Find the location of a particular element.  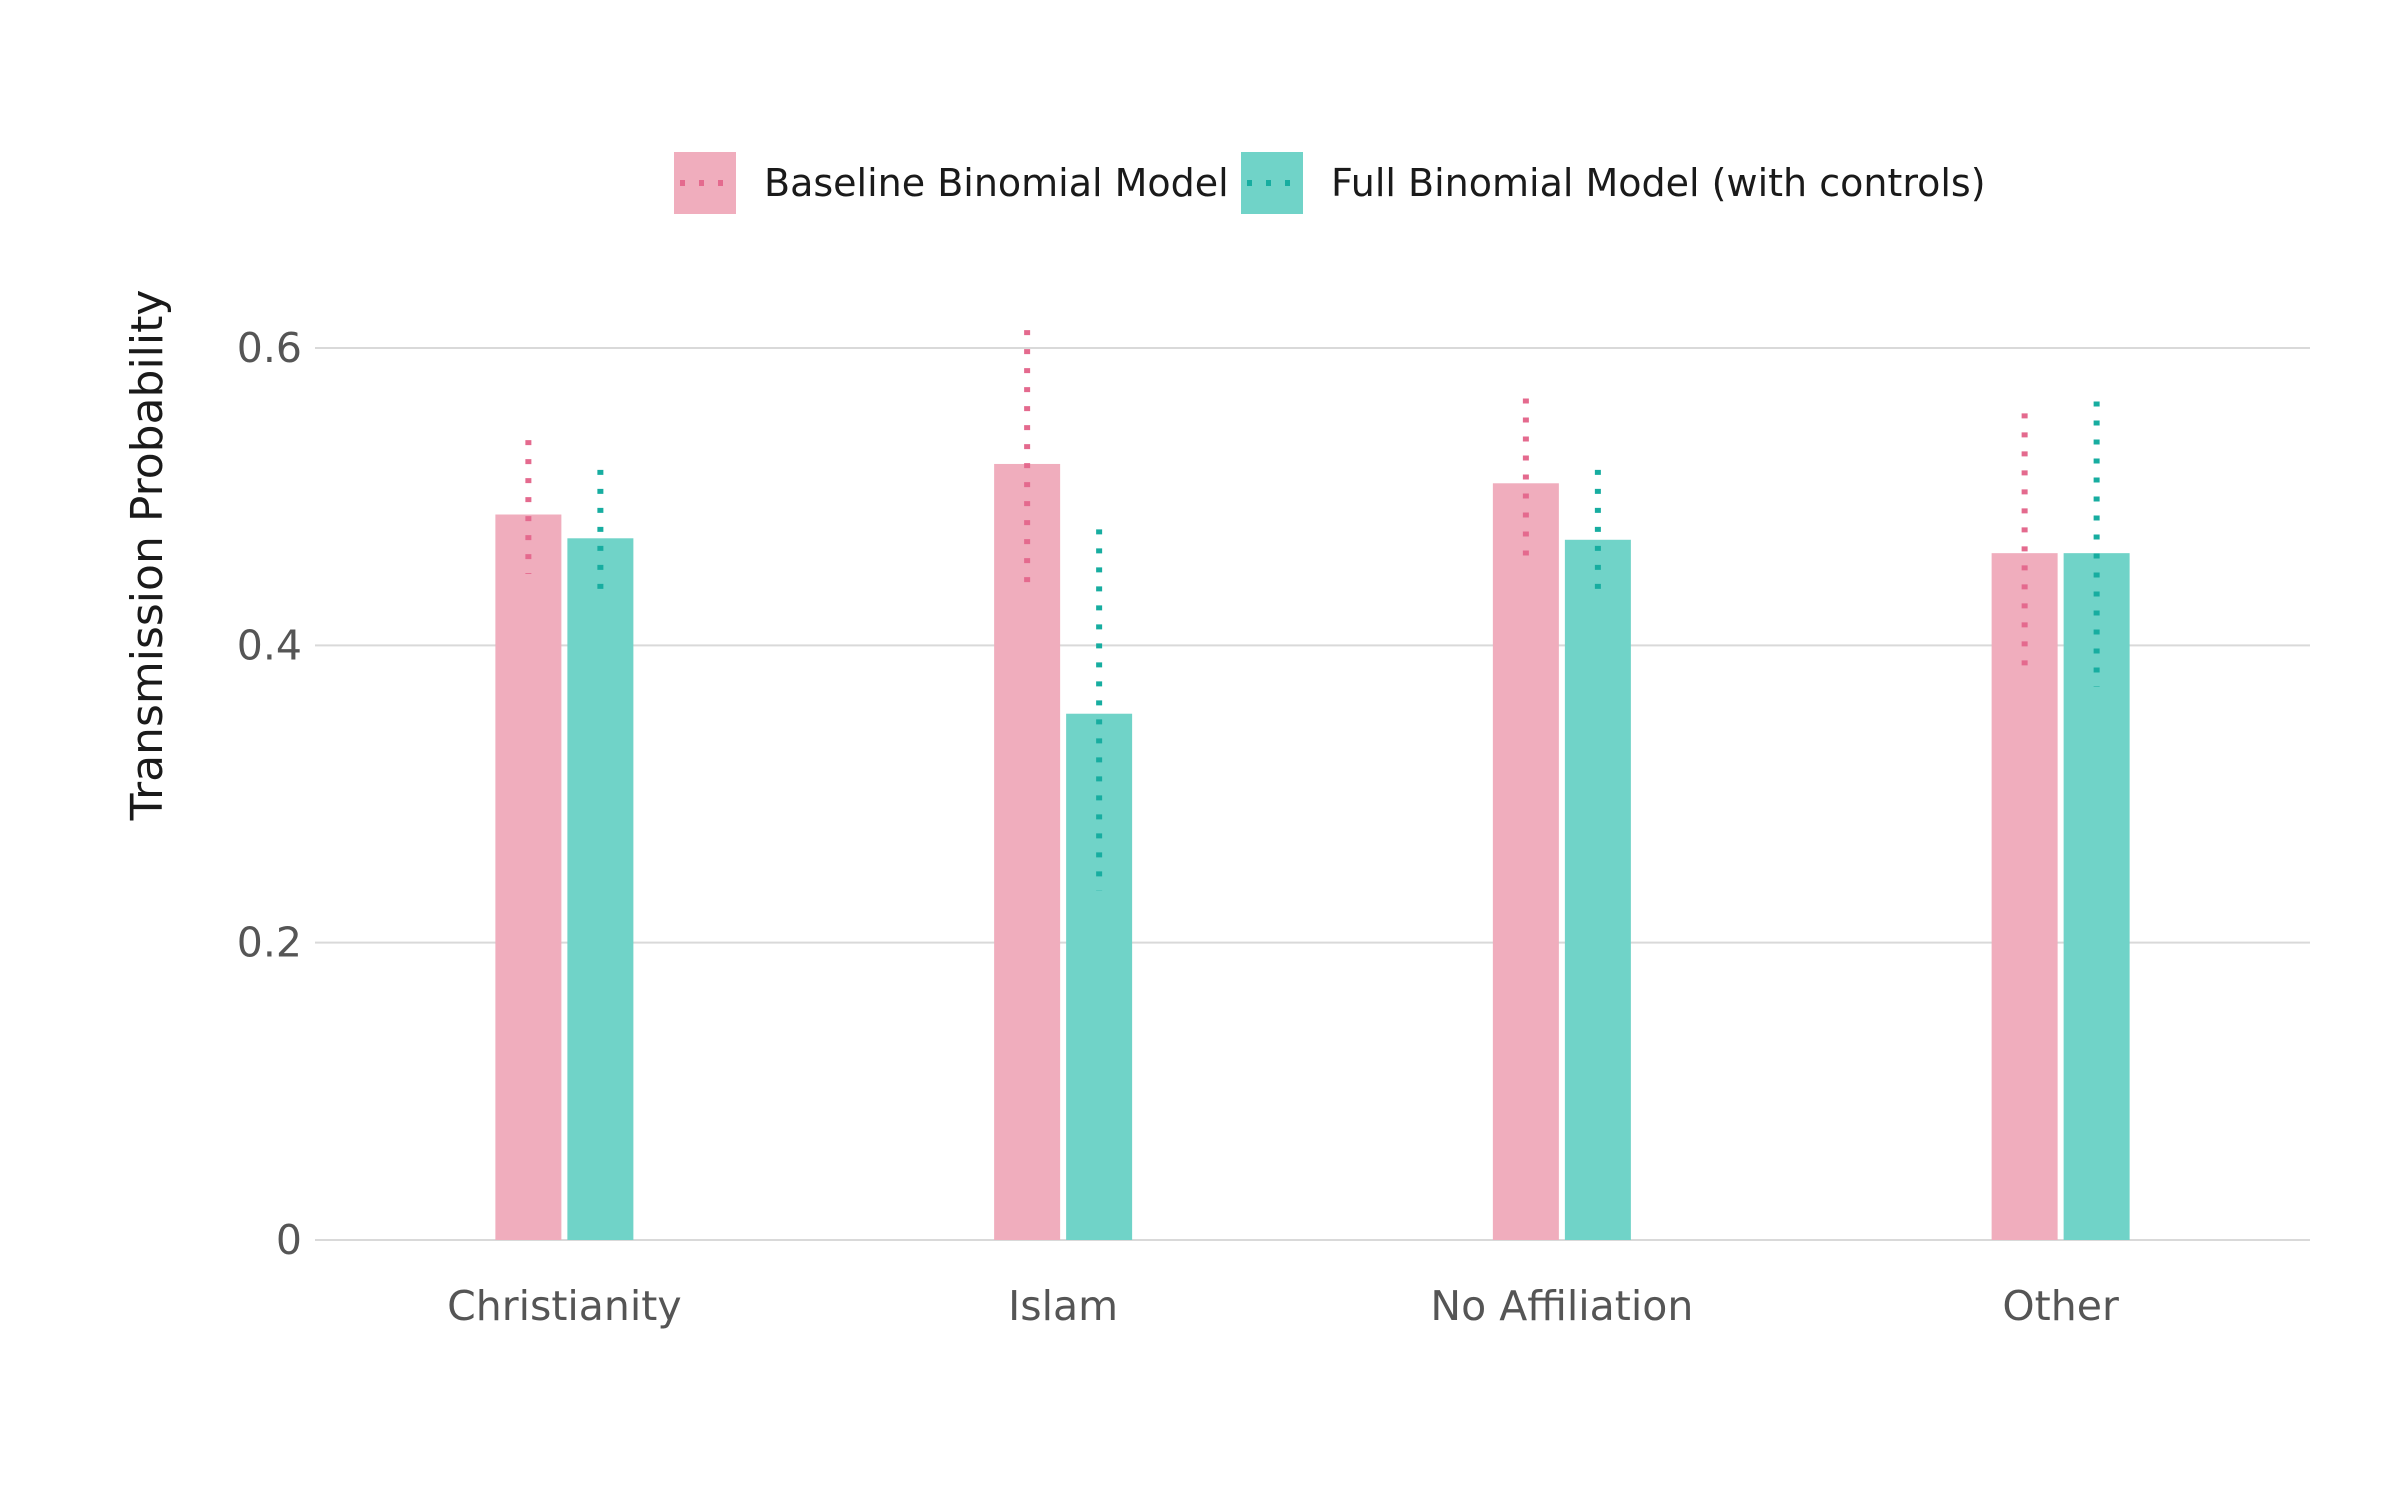

legend-label-2: Full Binomial Model (with controls) is located at coordinates (1658, 183).